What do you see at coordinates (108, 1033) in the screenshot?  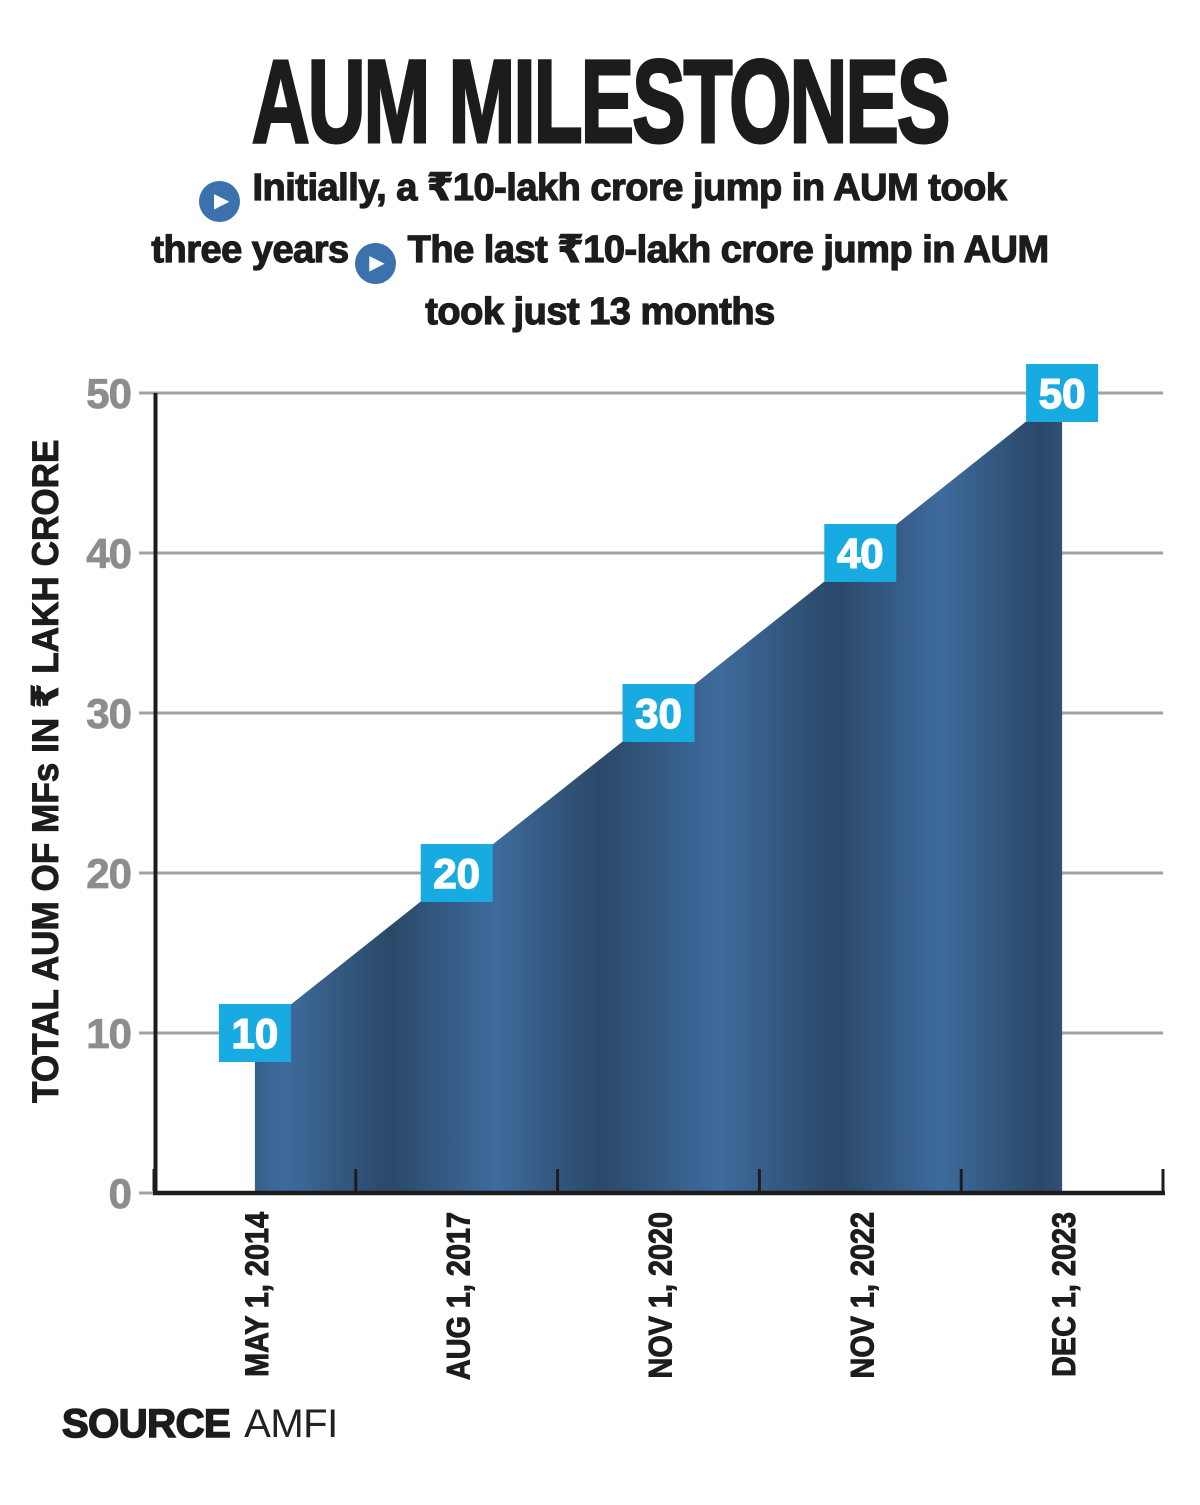 I see `y-tick-label: 10` at bounding box center [108, 1033].